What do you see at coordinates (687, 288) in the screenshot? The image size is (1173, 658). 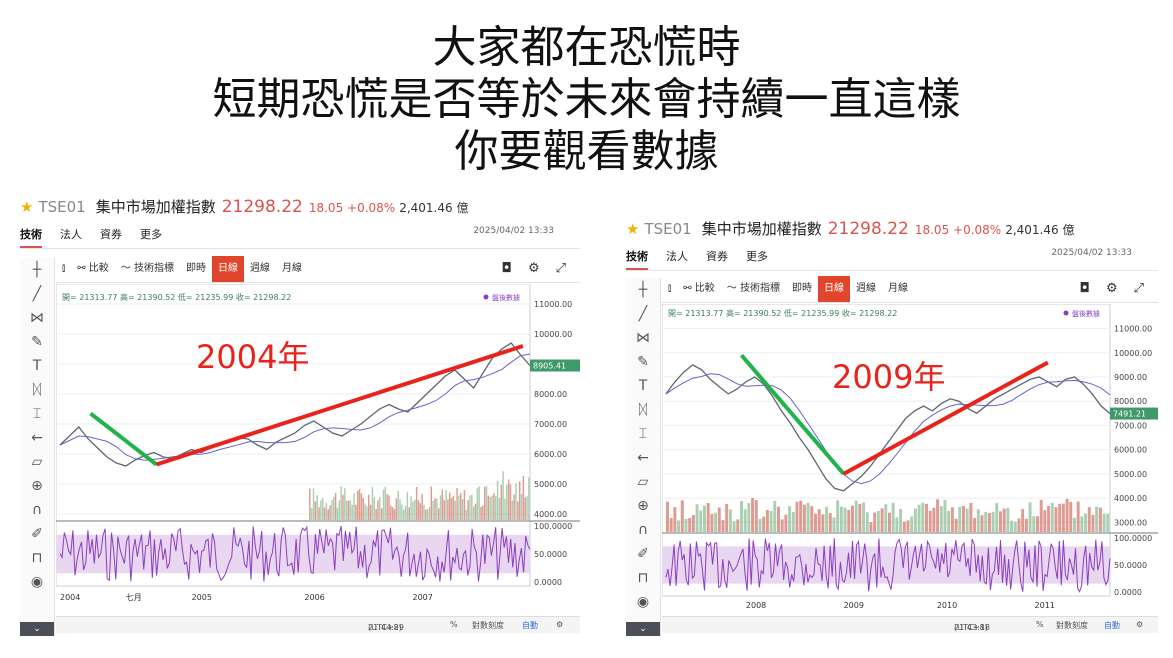 I see `compare-icon: ⚯` at bounding box center [687, 288].